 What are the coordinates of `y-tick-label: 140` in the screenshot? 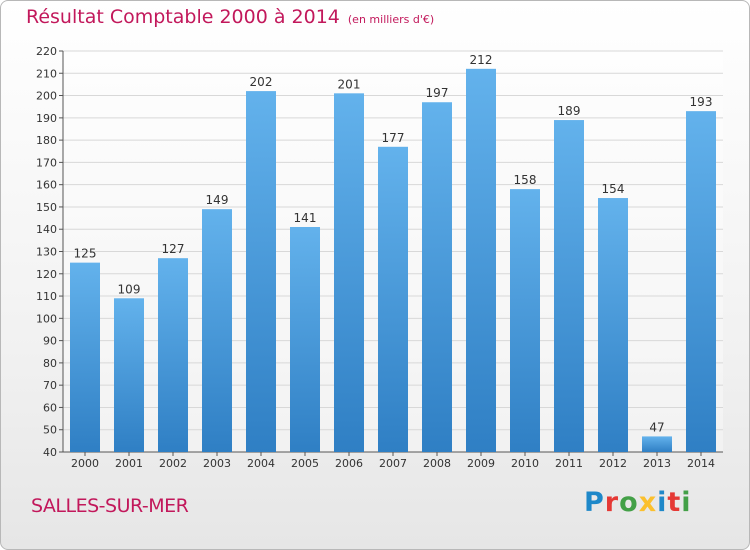 It's located at (46, 229).